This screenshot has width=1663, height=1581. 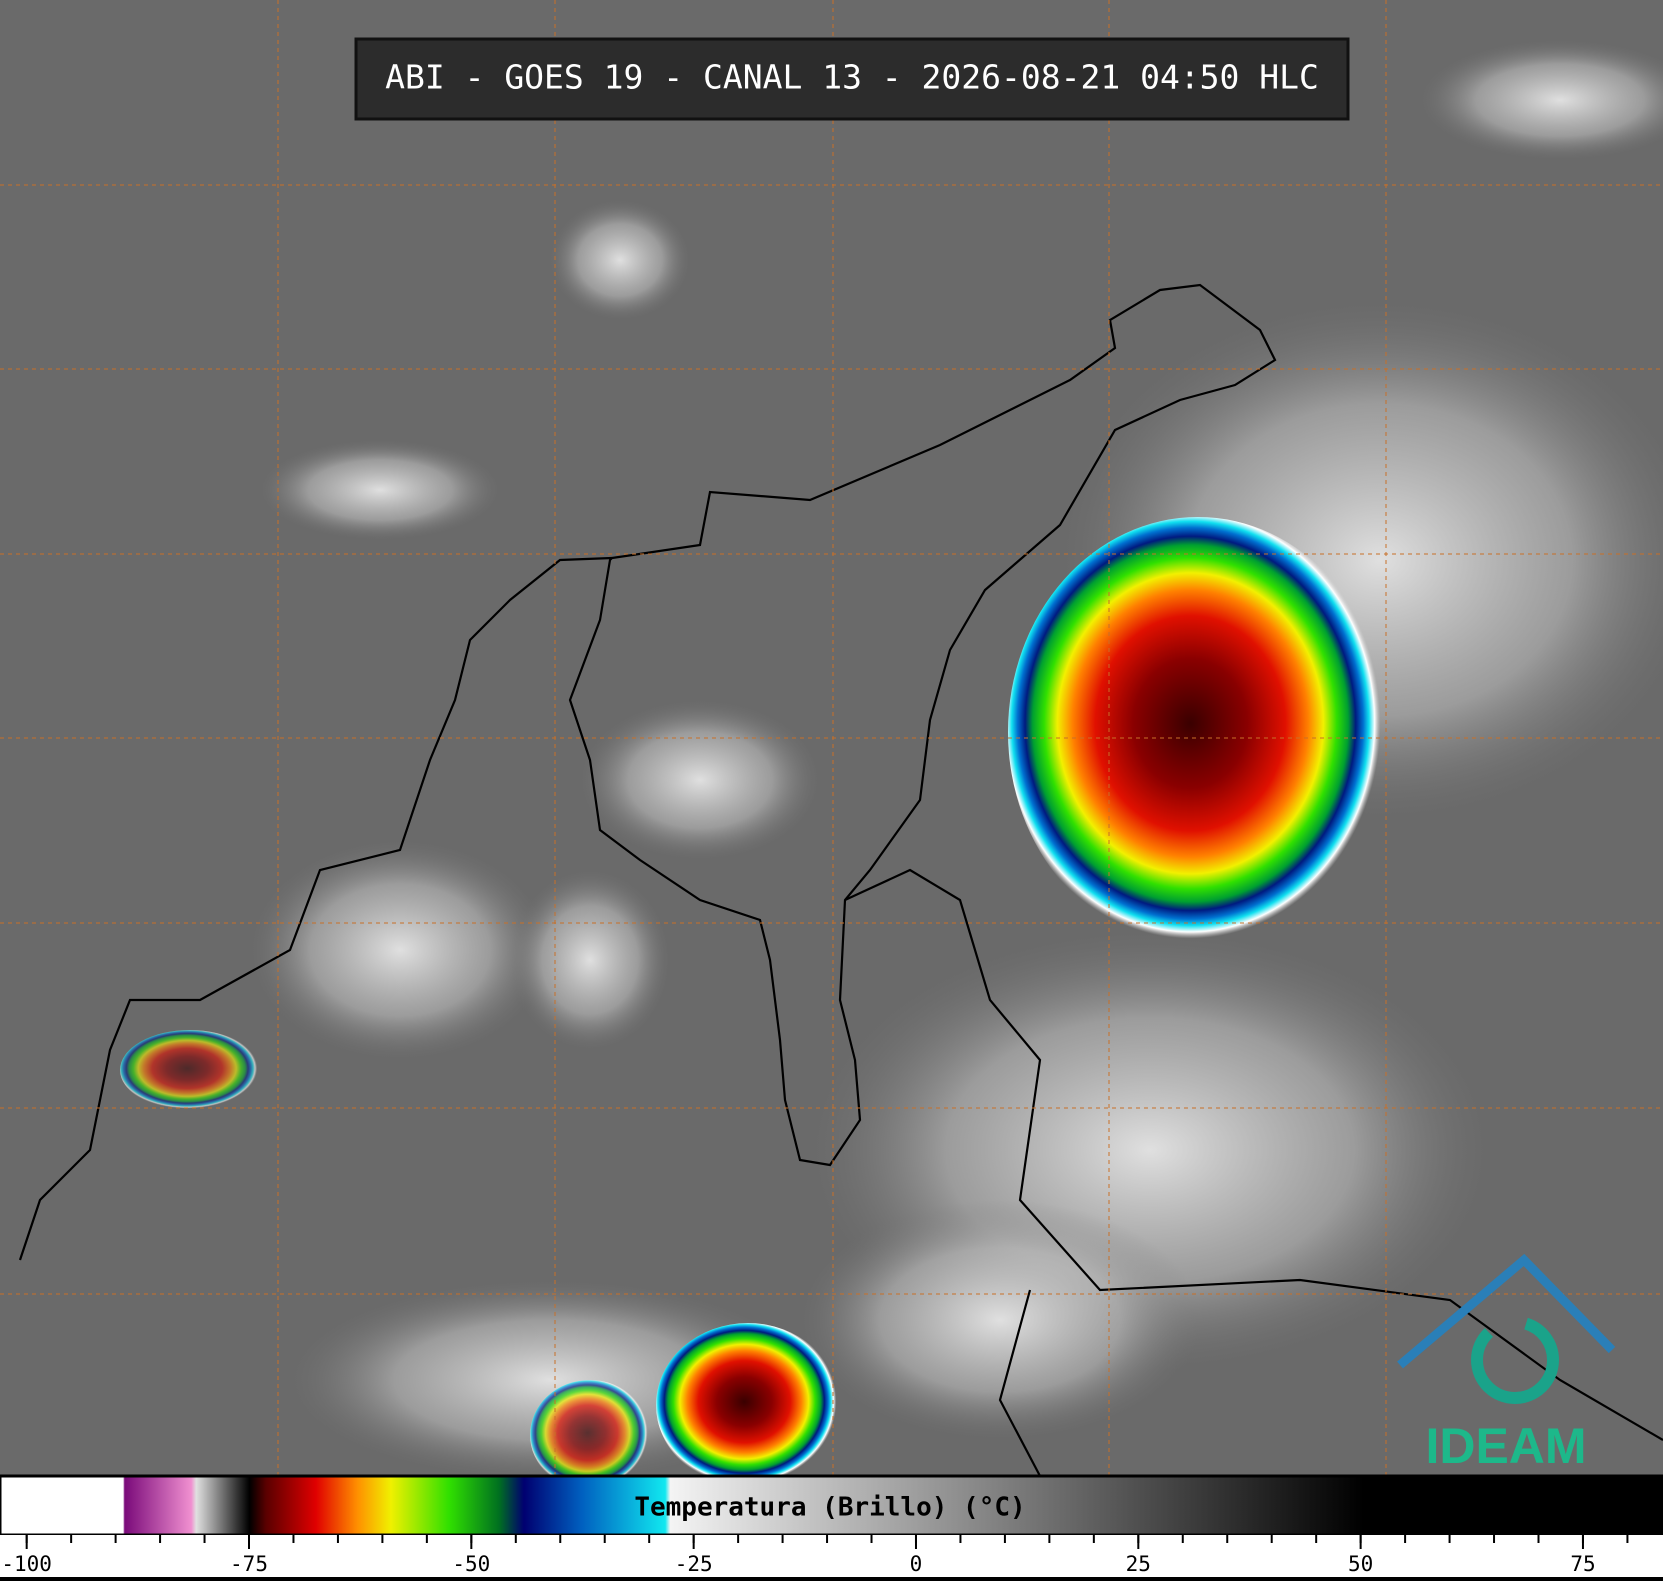 I want to click on colorbar-axis: -100 -75 -50 -25 0 25 50 75, so click(x=815, y=1555).